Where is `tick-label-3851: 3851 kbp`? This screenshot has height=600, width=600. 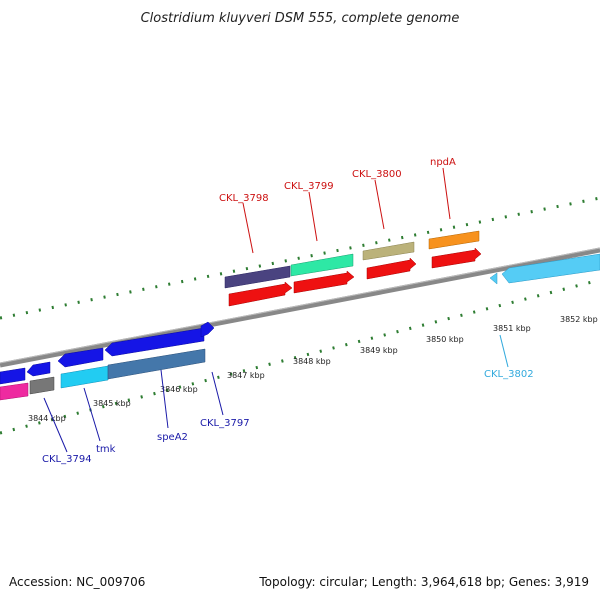
tick-label-3851: 3851 kbp is located at coordinates (512, 328).